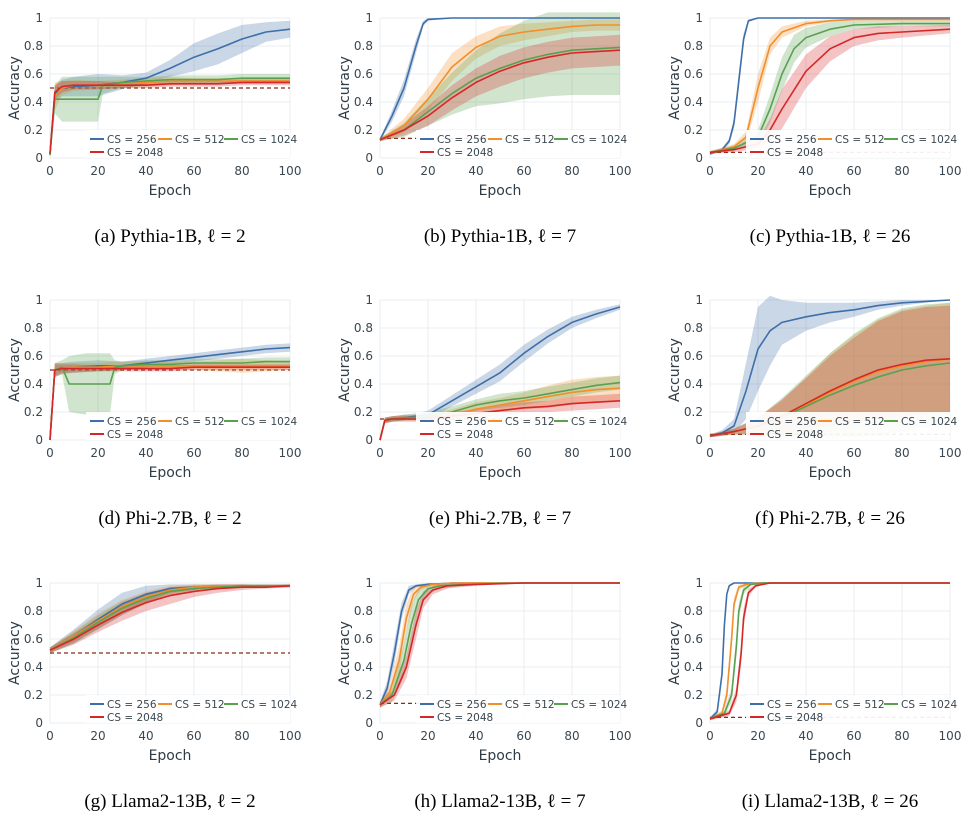 This screenshot has width=963, height=814. What do you see at coordinates (830, 801) in the screenshot?
I see `panel-caption: (i) Llama2-13B, ℓ = 26` at bounding box center [830, 801].